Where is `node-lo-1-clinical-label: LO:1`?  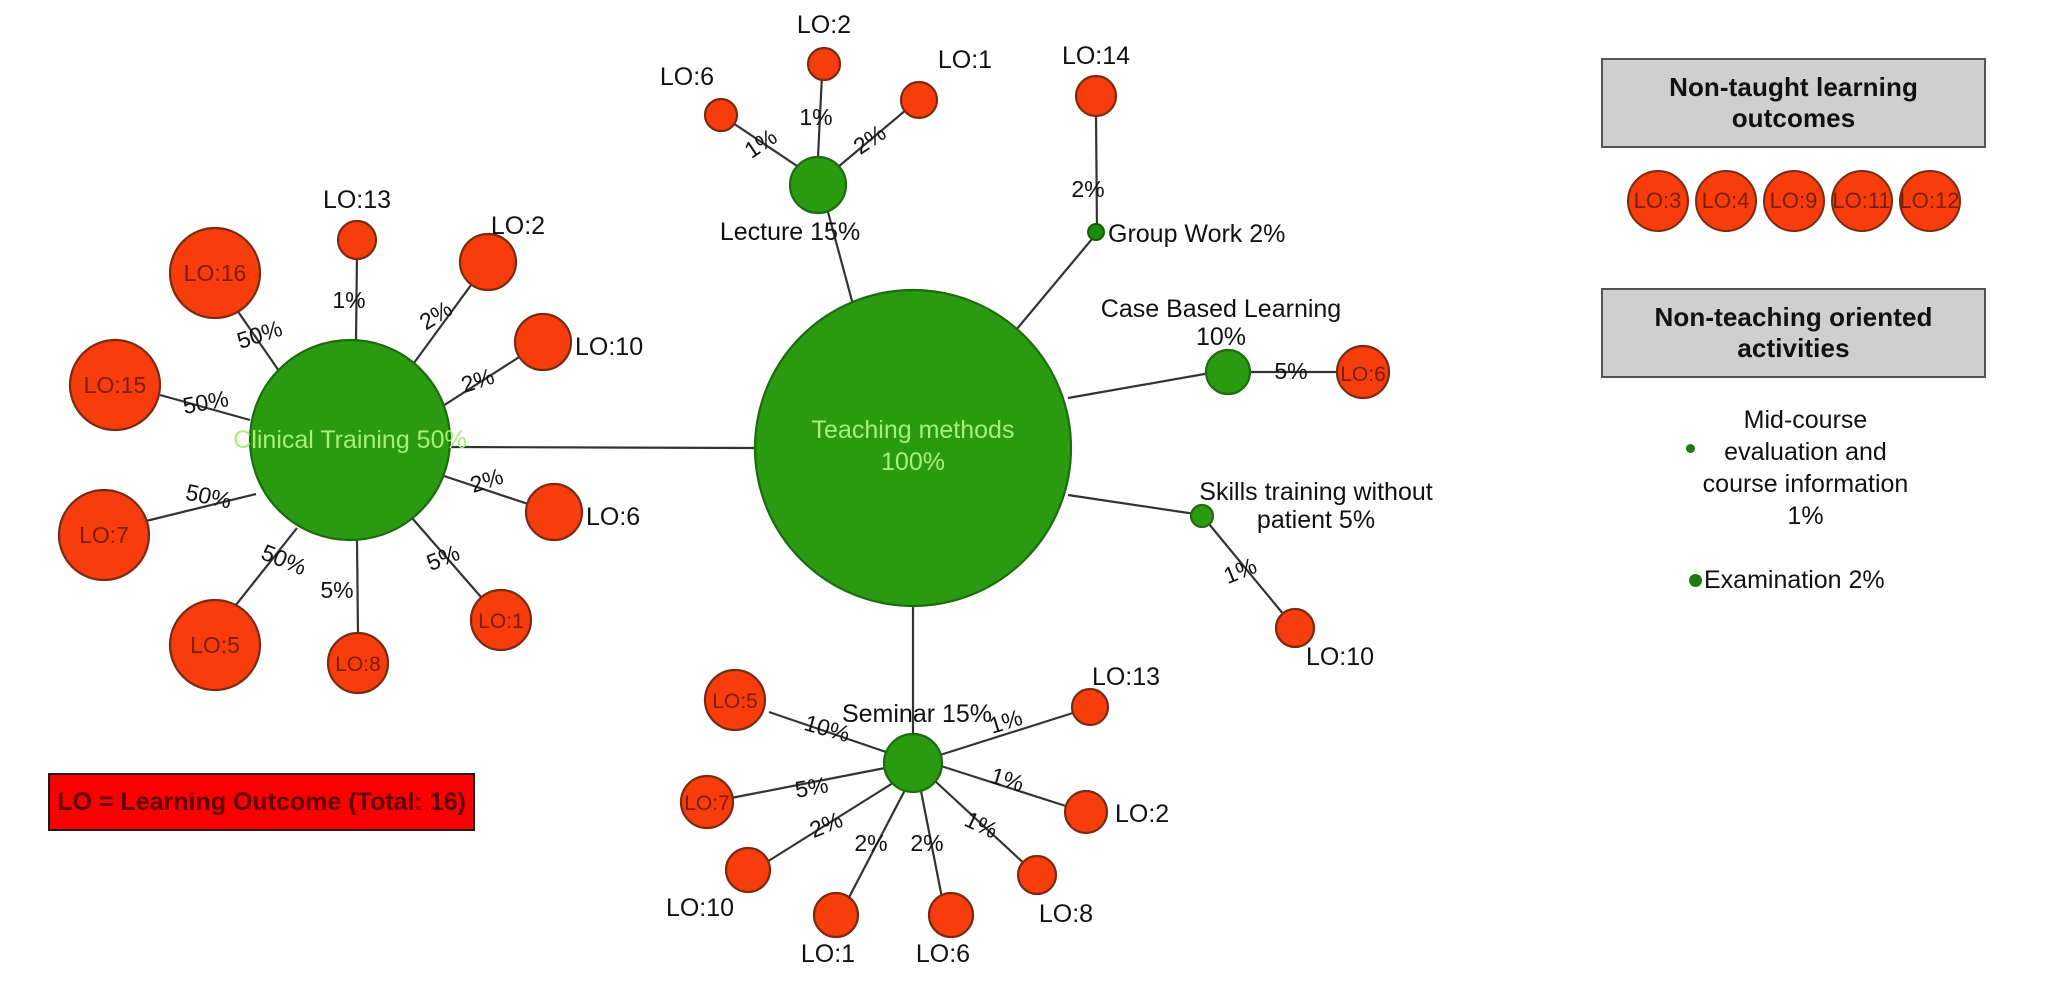
node-lo-1-clinical-label: LO:1 is located at coordinates (501, 621).